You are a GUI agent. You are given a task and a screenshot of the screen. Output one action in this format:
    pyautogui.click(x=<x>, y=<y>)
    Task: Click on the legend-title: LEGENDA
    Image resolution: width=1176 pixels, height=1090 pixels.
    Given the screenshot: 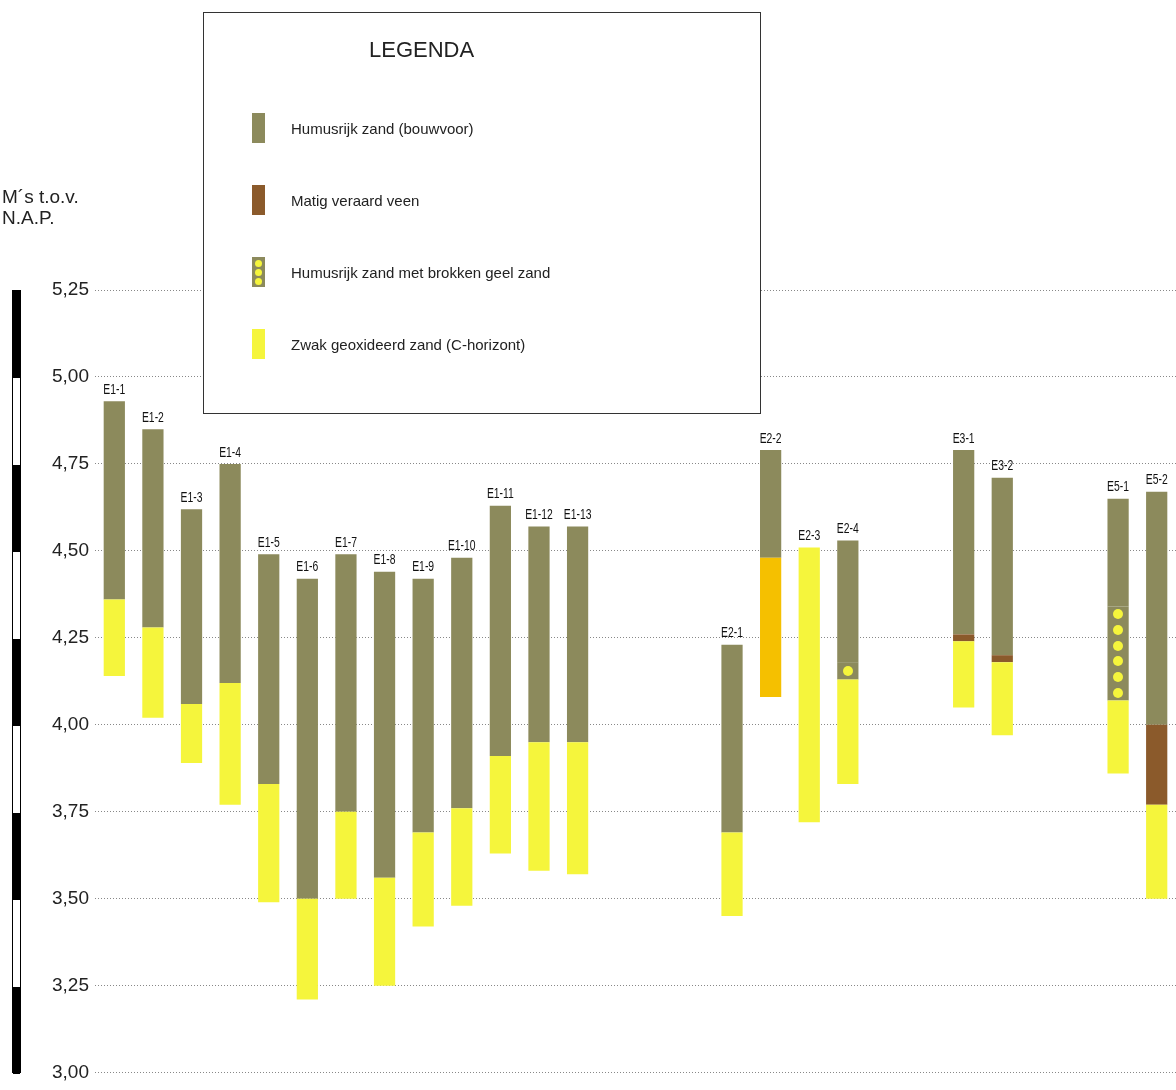 What is the action you would take?
    pyautogui.click(x=422, y=50)
    